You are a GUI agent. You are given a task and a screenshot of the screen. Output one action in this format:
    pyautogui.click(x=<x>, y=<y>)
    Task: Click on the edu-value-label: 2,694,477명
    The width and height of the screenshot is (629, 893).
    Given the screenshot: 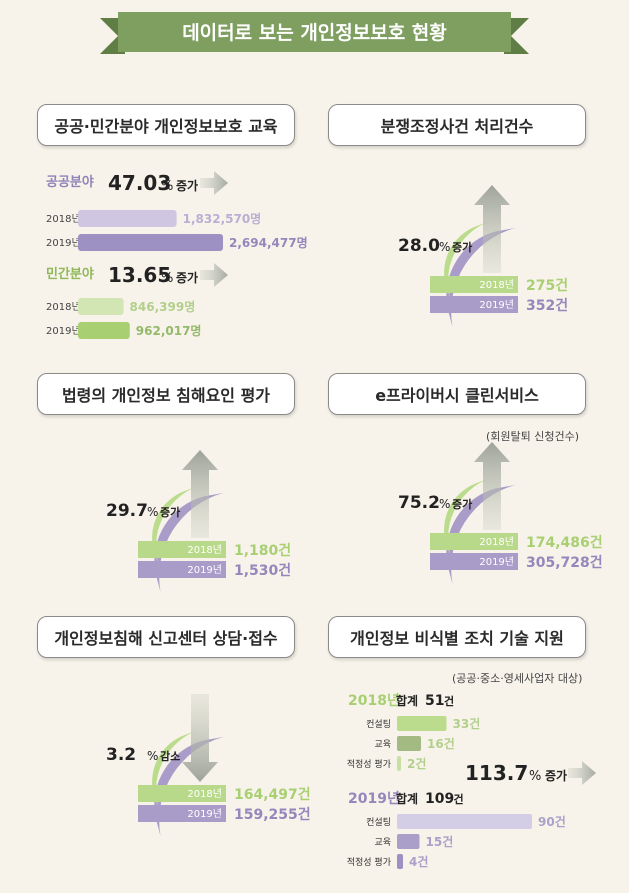 What is the action you would take?
    pyautogui.click(x=268, y=243)
    